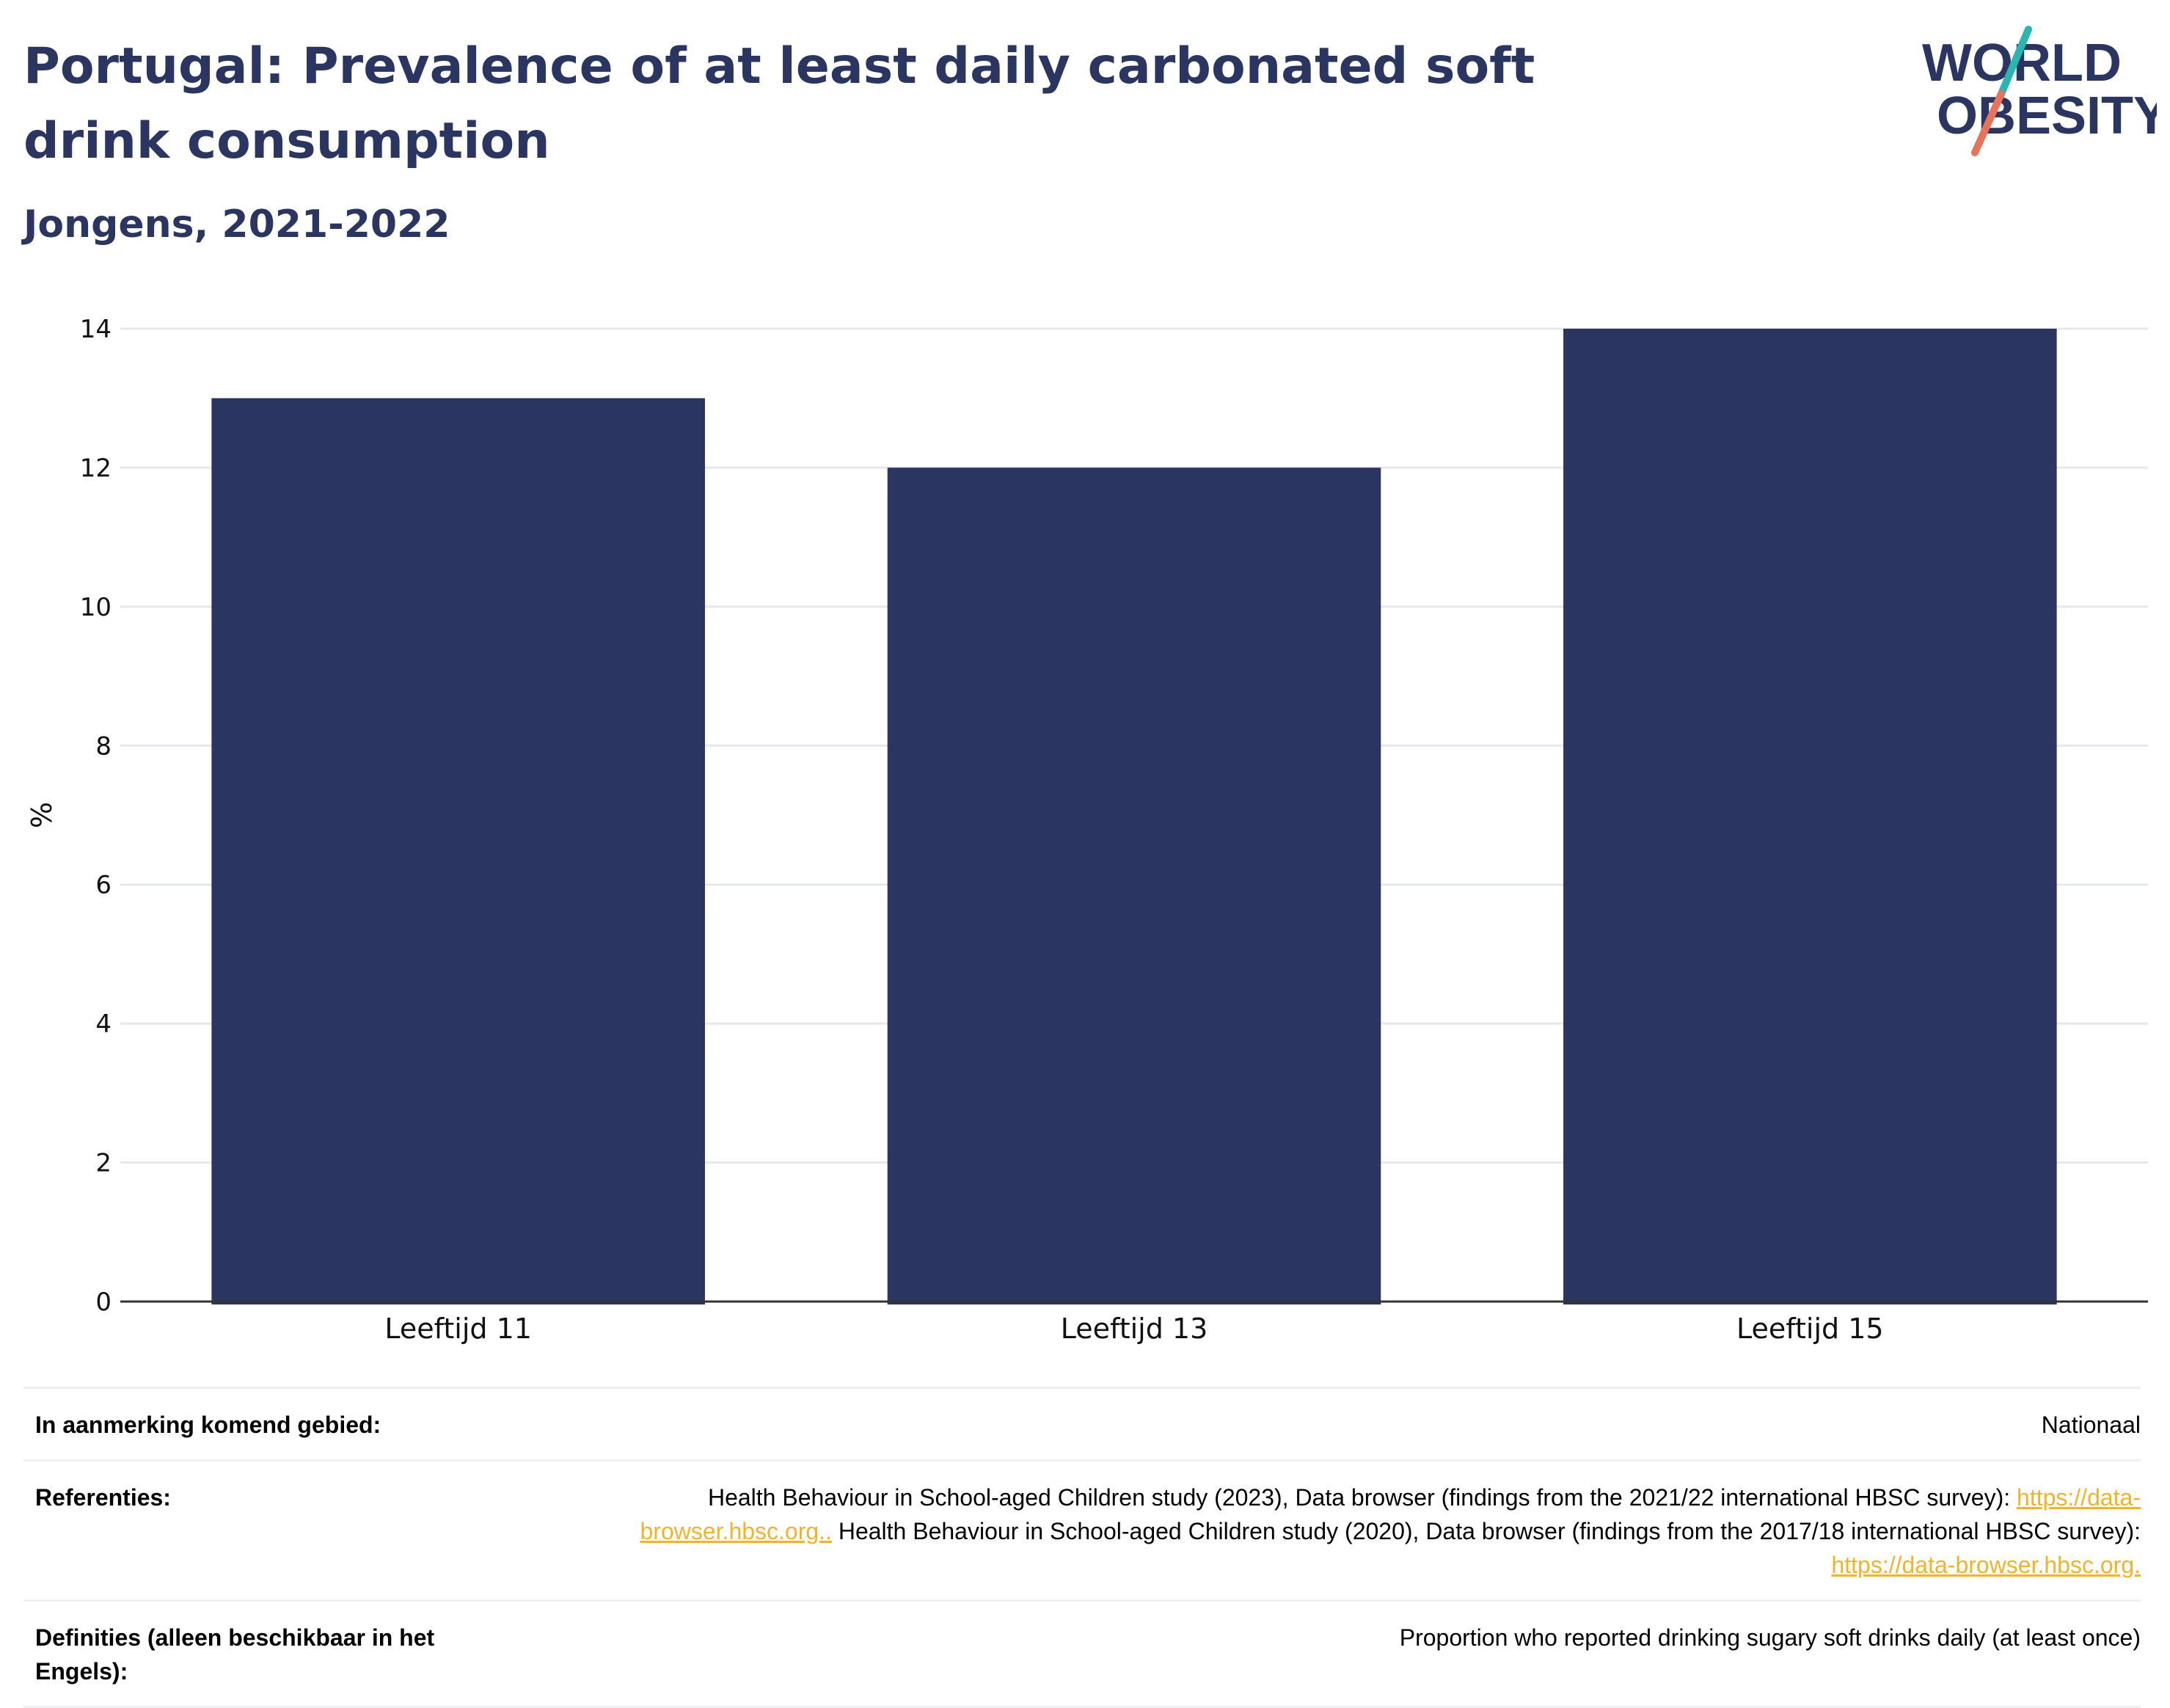 This screenshot has height=1708, width=2170. What do you see at coordinates (237, 224) in the screenshot?
I see `chart-subtitle: Jongens, 2021-2022` at bounding box center [237, 224].